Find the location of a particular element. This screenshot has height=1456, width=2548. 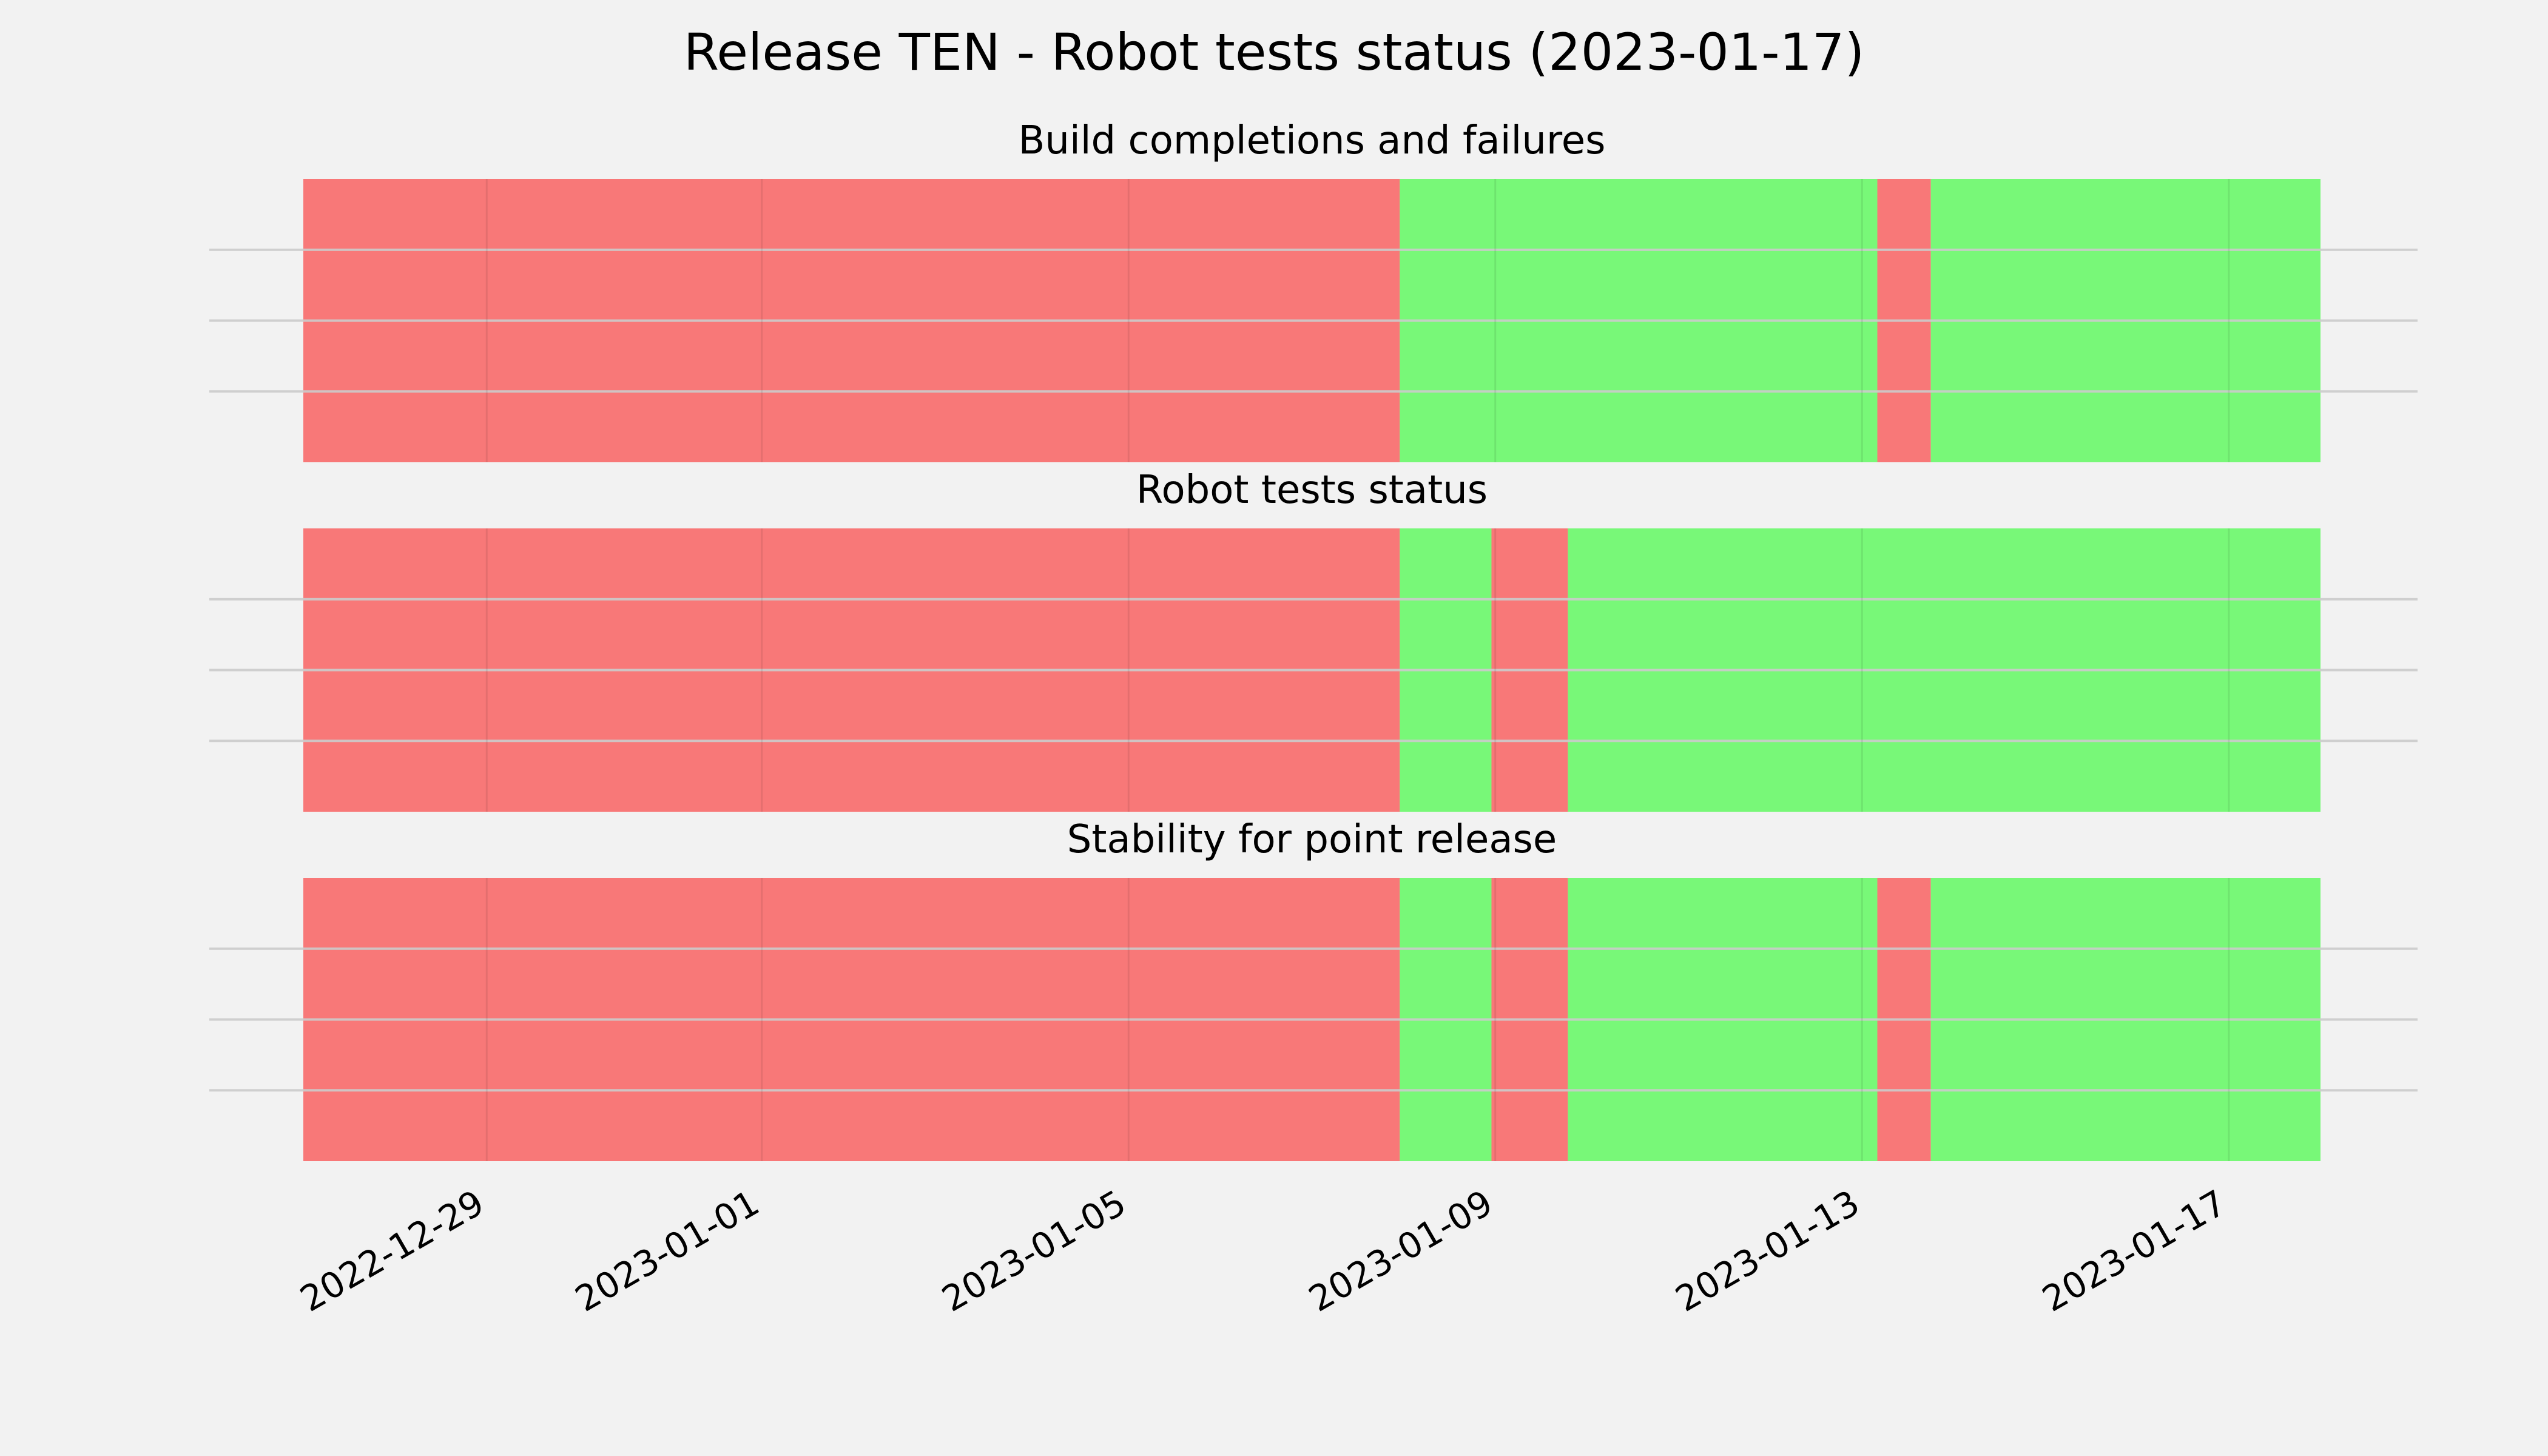

panel-title: Stability for point release is located at coordinates (1312, 839).